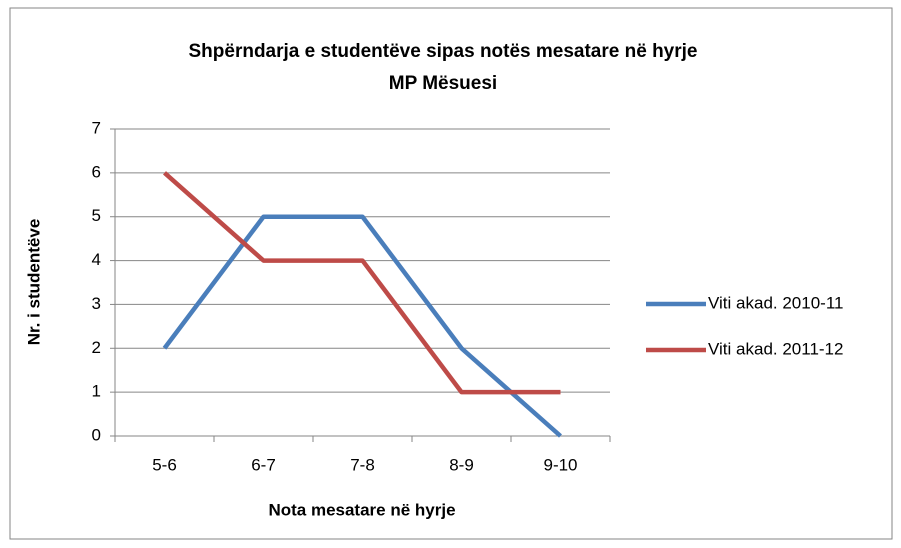 The height and width of the screenshot is (548, 901). Describe the element at coordinates (33, 282) in the screenshot. I see `y-axis-label: Nr. i studentëve` at that location.